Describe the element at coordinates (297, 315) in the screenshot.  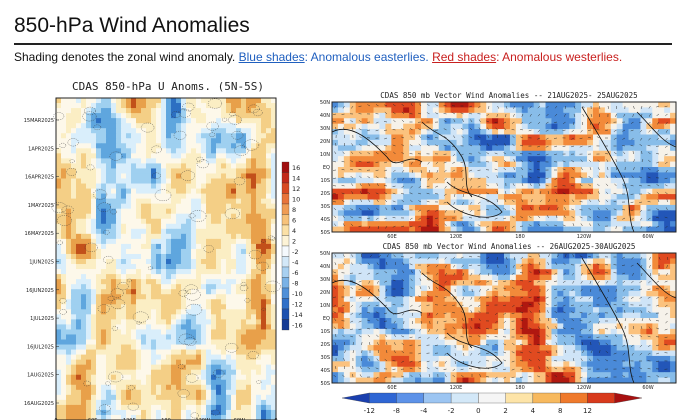
I see `hovmoller-colorbar-label: -14` at that location.